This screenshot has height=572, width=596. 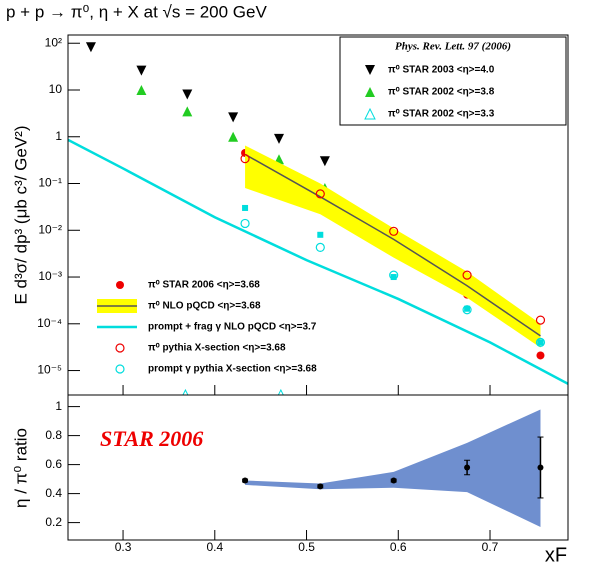 I want to click on annotation: STAR 2006, so click(x=151, y=438).